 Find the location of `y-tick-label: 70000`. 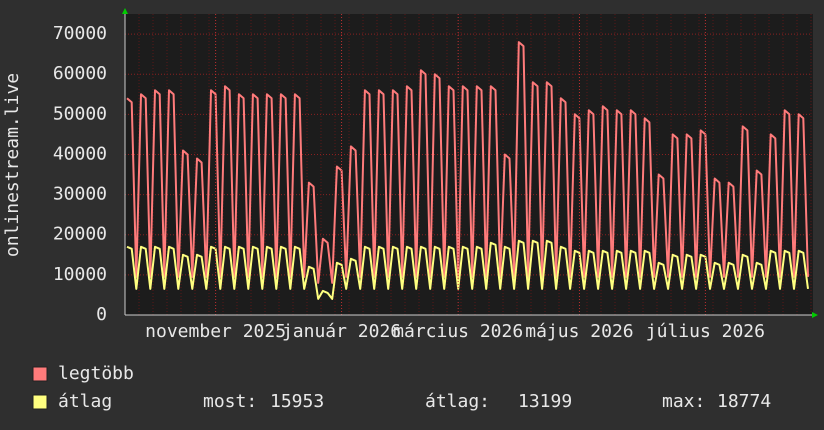

y-tick-label: 70000 is located at coordinates (80, 33).